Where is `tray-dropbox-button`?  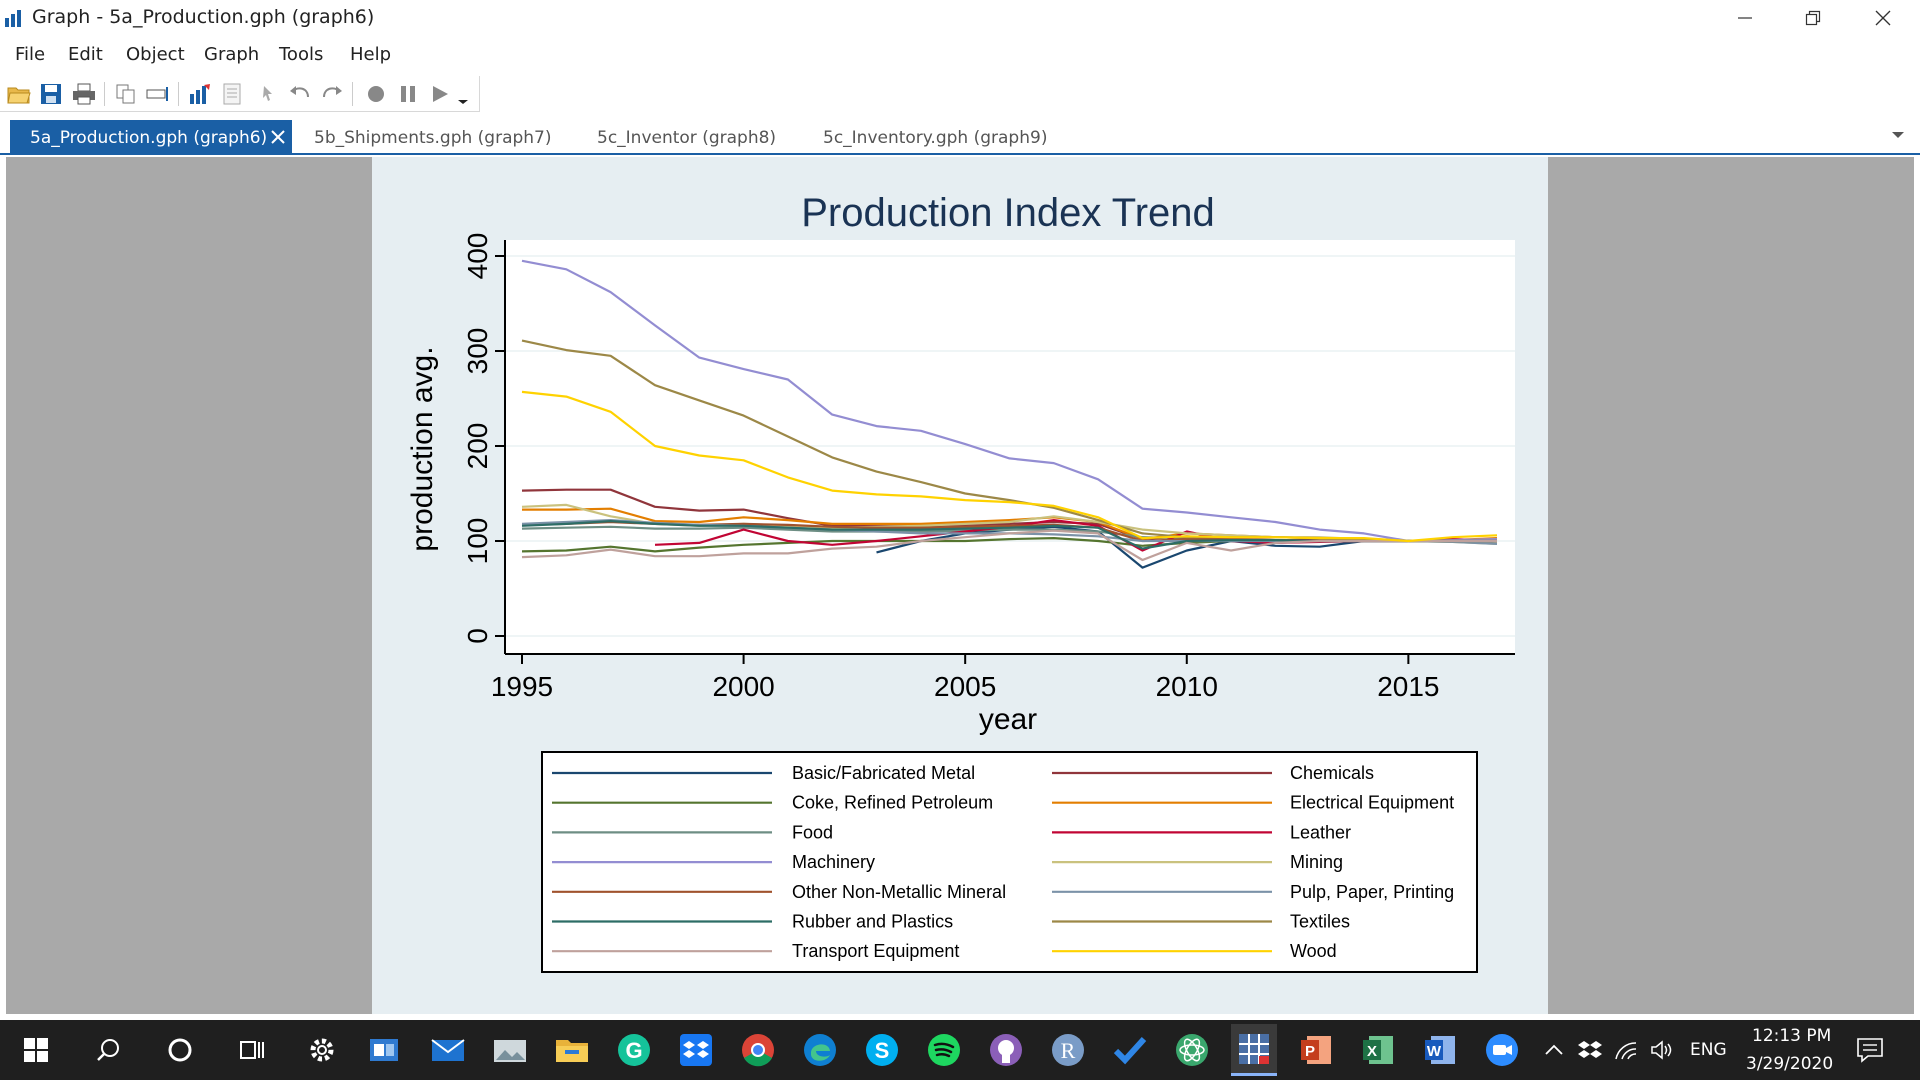 tray-dropbox-button is located at coordinates (1590, 1050).